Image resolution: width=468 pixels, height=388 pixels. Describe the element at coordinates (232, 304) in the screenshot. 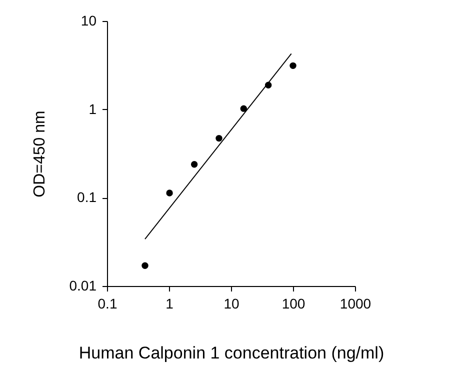

I see `x-tick-label: 10` at that location.